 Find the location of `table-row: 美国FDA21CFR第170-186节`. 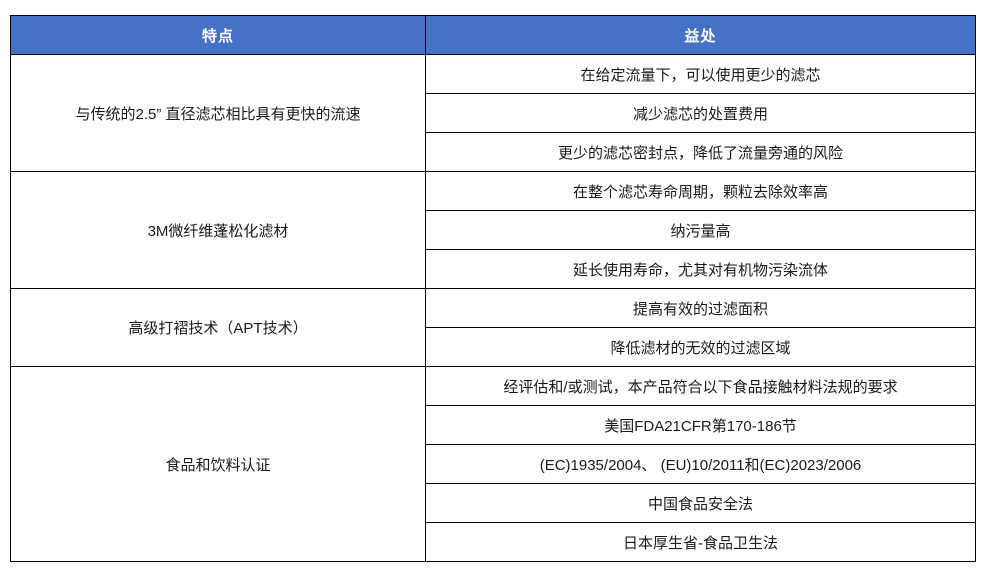

table-row: 美国FDA21CFR第170-186节 is located at coordinates (493, 425).